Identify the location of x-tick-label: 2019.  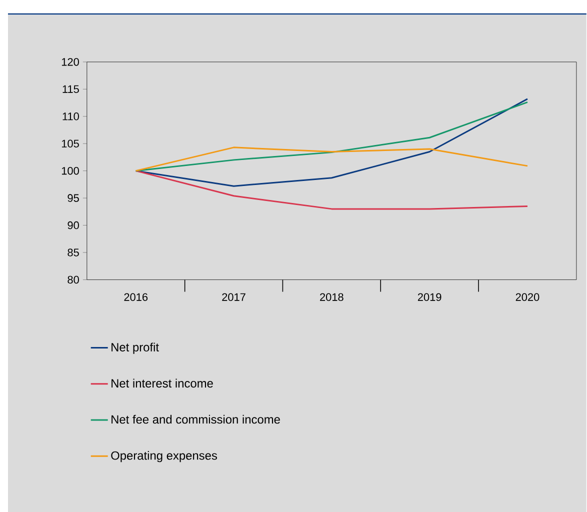
(430, 297).